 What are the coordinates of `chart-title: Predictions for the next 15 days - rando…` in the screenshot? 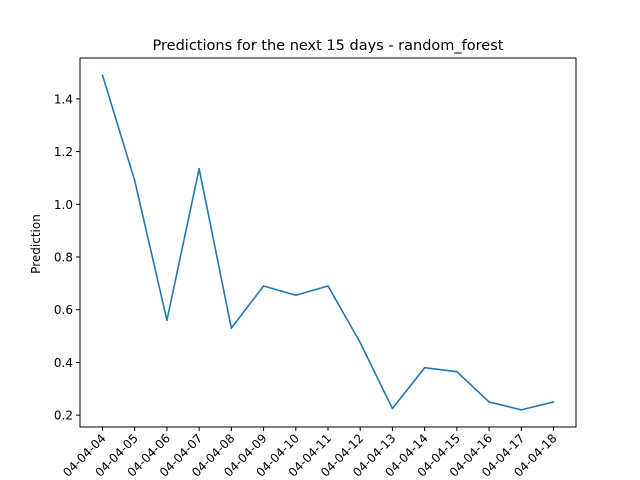 It's located at (328, 46).